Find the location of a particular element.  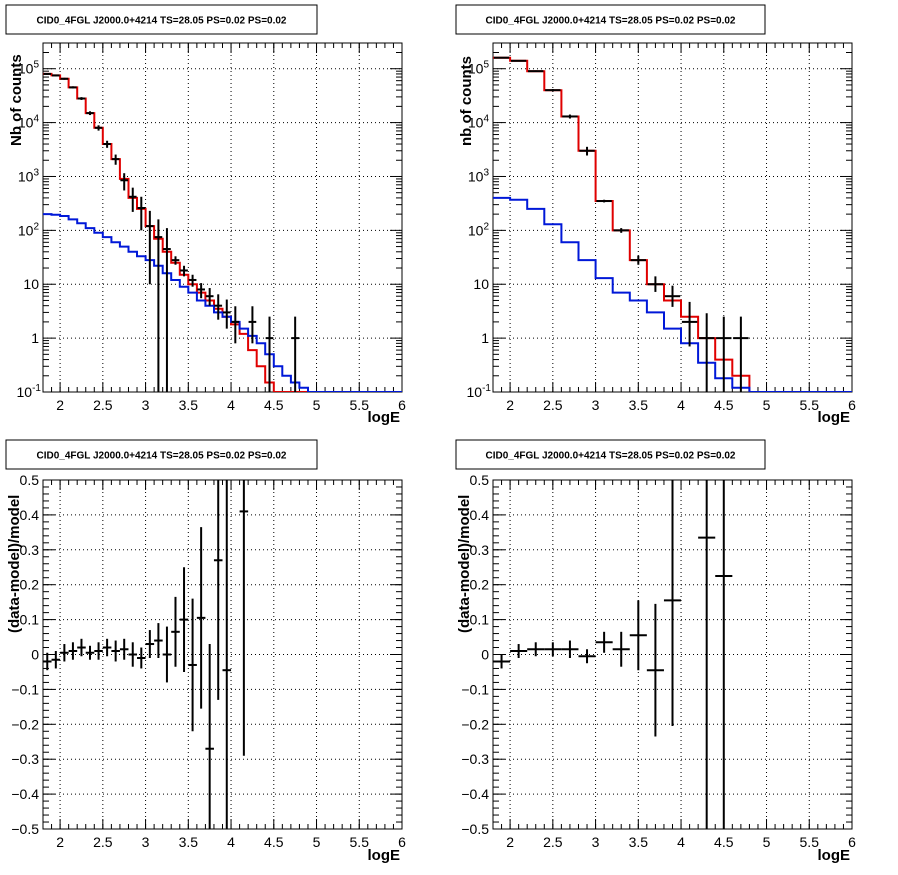

component-model-step-line is located at coordinates (672, 294).